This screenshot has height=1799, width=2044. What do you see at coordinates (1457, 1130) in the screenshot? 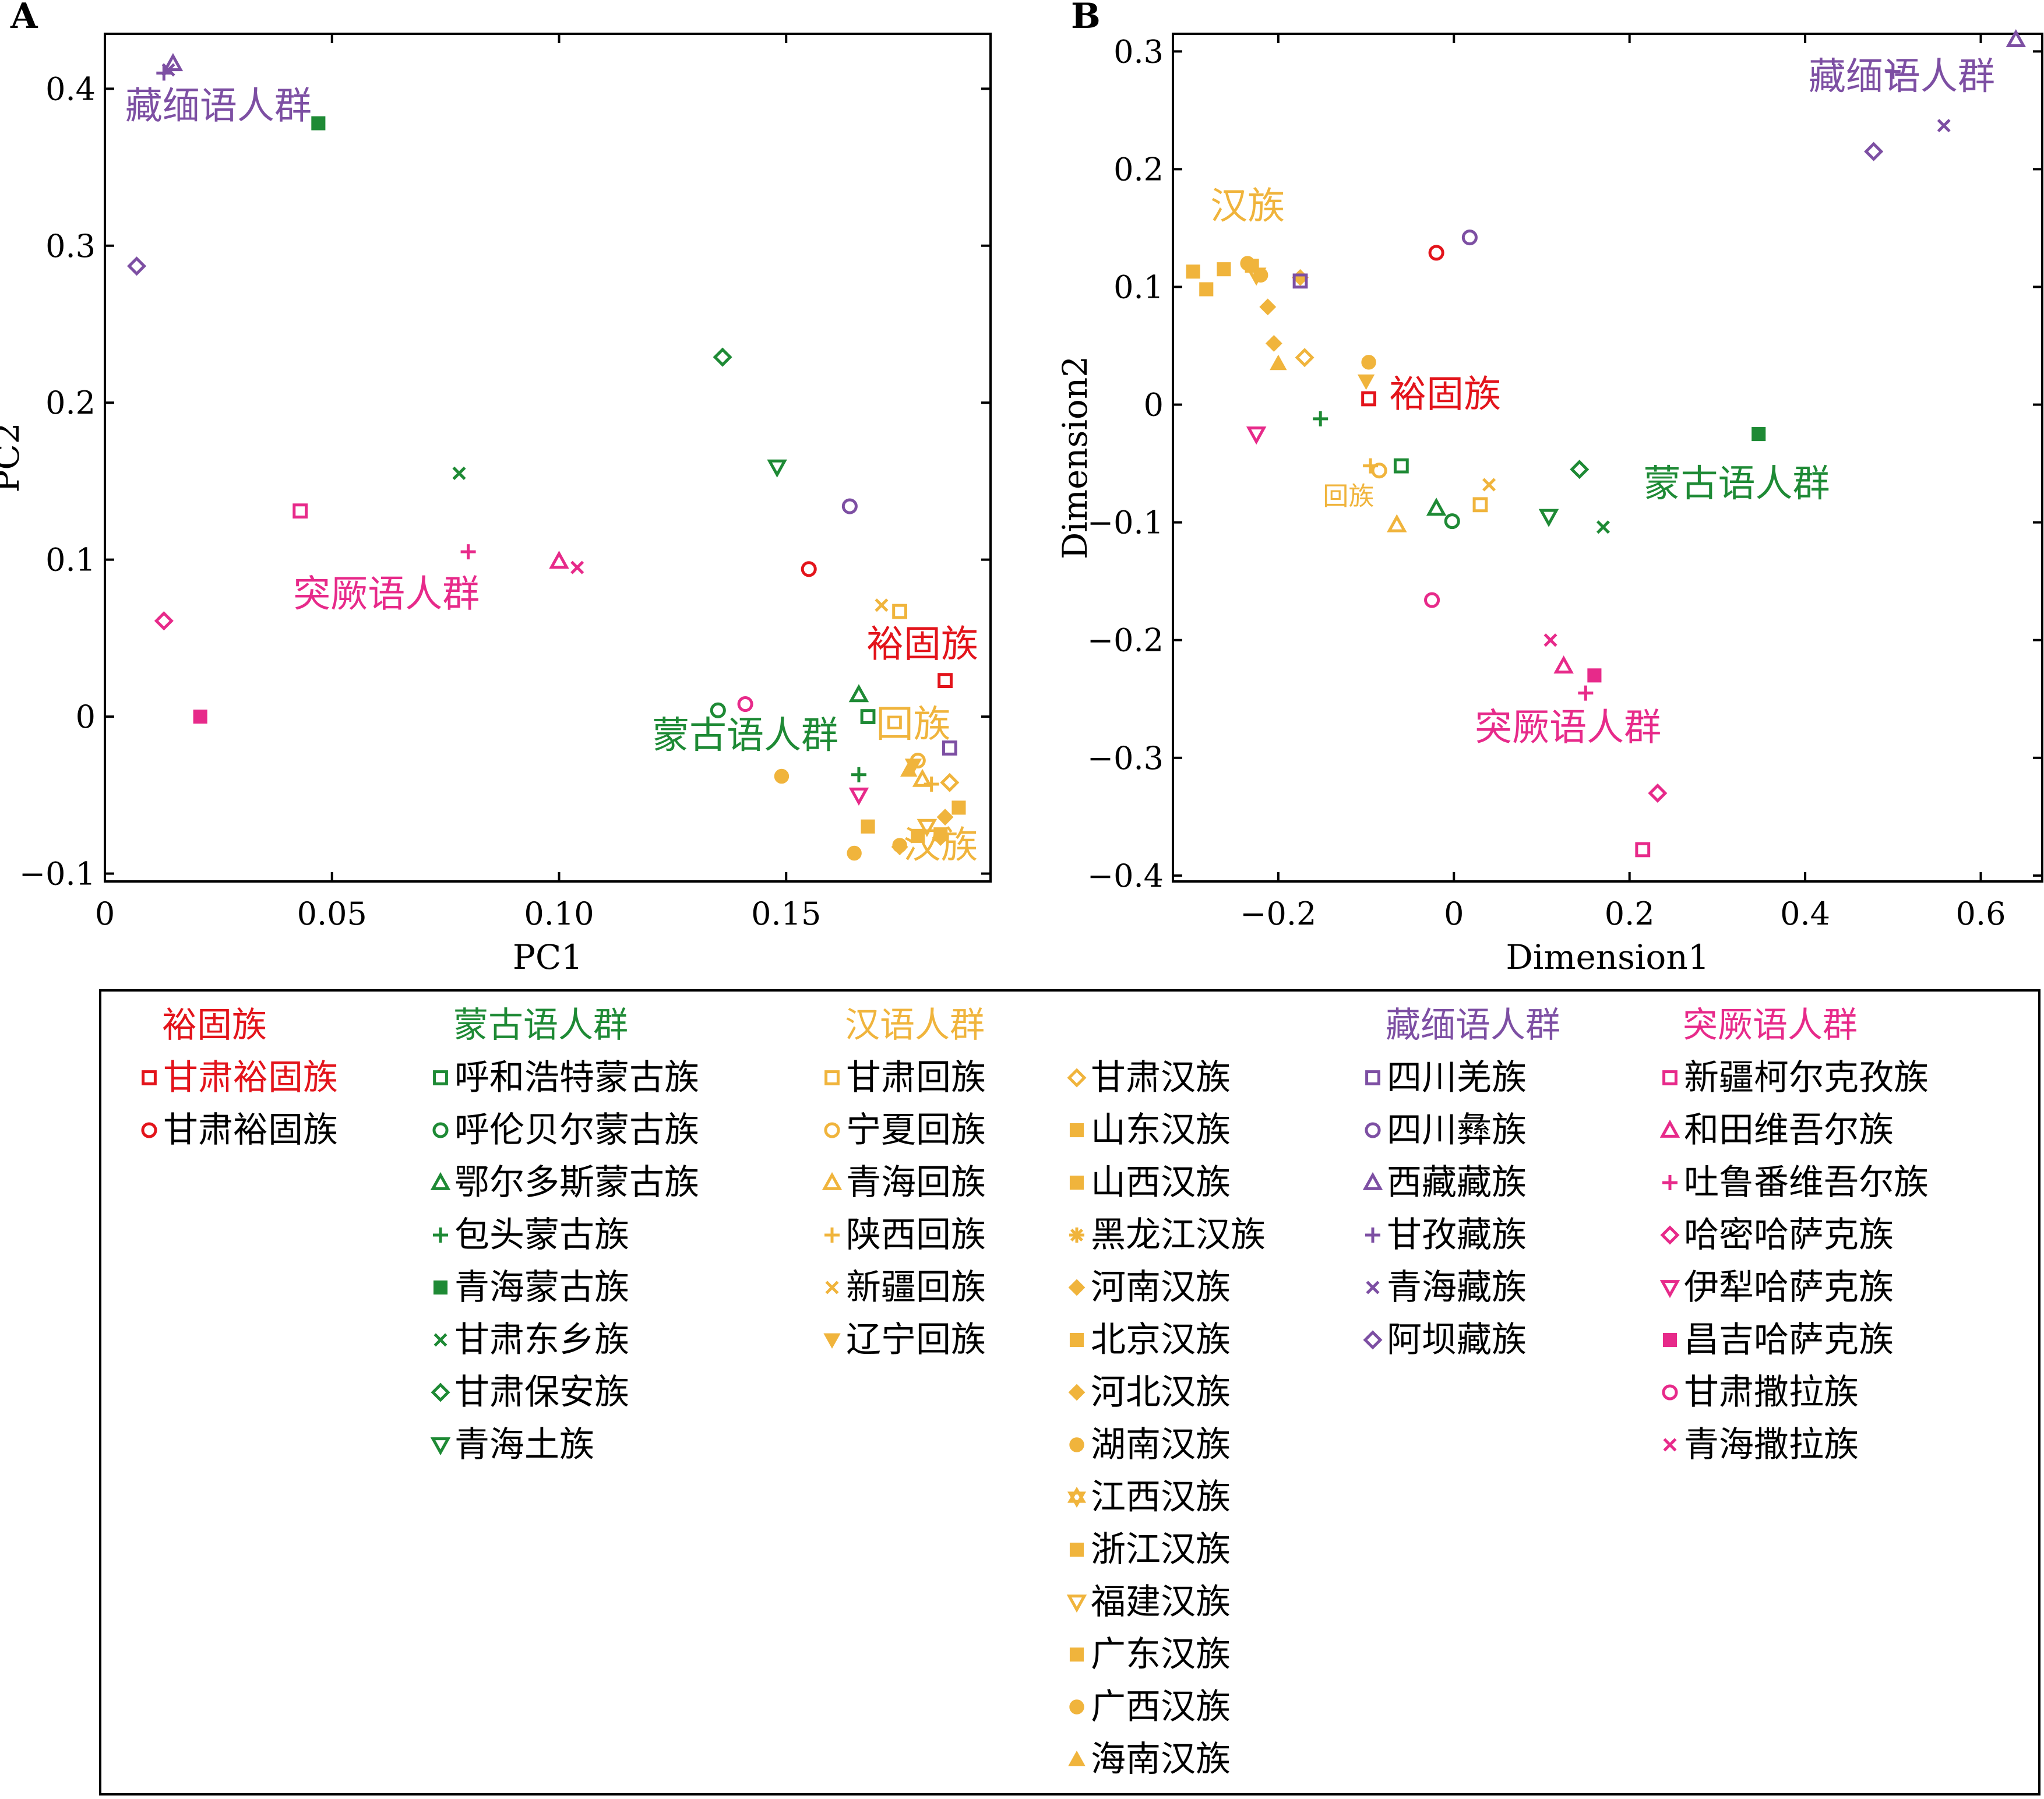
I see `legend-item-label: 四川彝族` at bounding box center [1457, 1130].